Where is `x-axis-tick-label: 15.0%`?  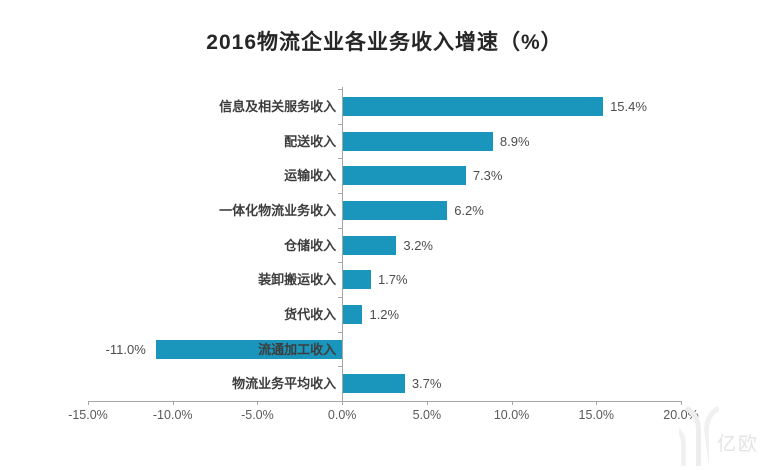
x-axis-tick-label: 15.0% is located at coordinates (596, 415).